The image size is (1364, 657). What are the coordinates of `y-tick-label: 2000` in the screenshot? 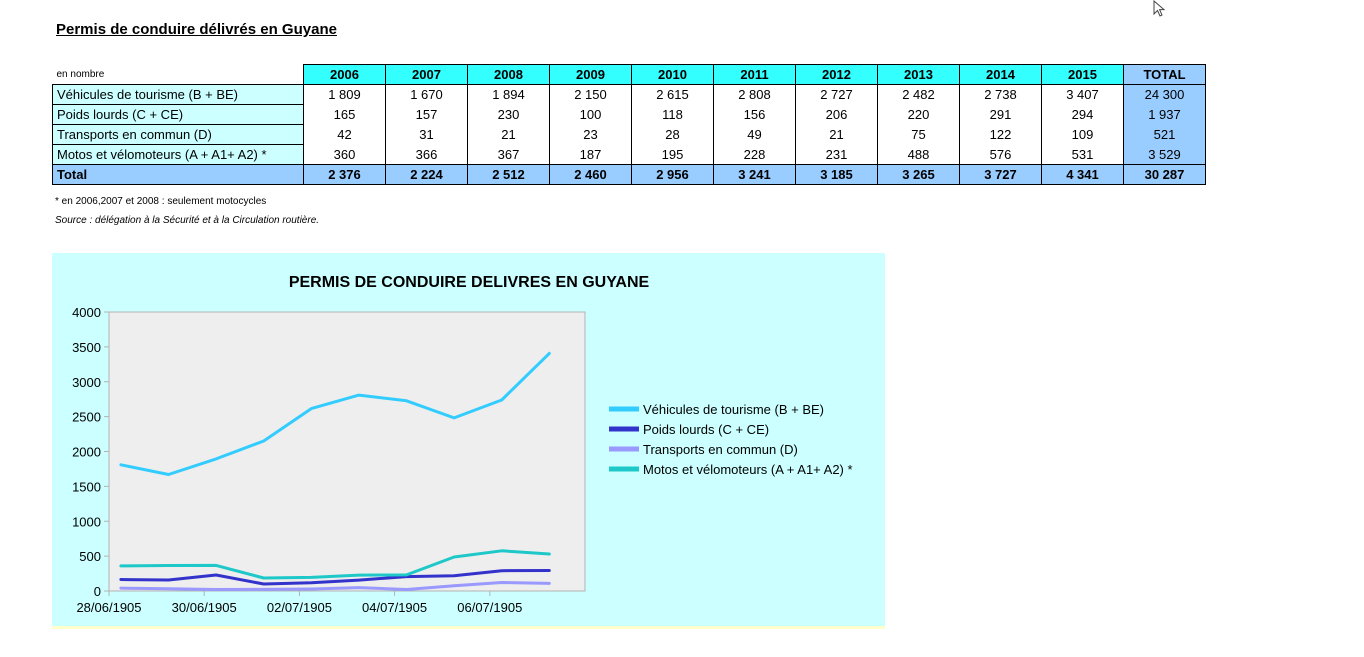 It's located at (86, 452).